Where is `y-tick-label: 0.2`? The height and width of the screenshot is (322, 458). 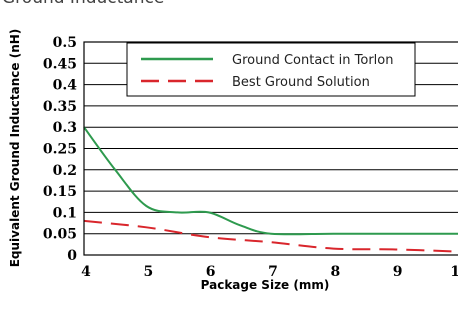
y-tick-label: 0.2 is located at coordinates (65, 171).